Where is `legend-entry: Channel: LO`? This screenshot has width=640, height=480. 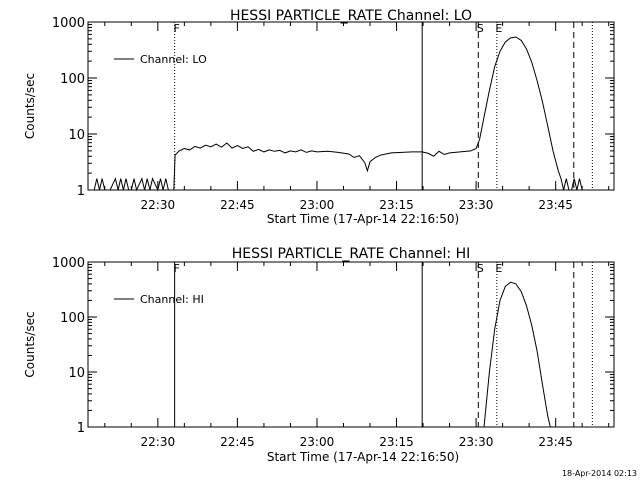
legend-entry: Channel: LO is located at coordinates (173, 59).